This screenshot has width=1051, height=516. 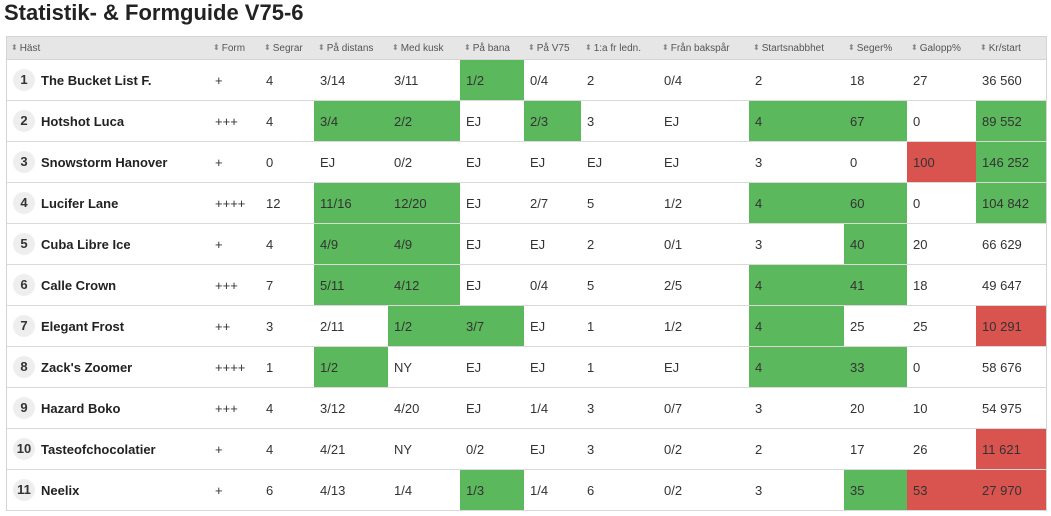 I want to click on column-header-label: På V75, so click(x=553, y=48).